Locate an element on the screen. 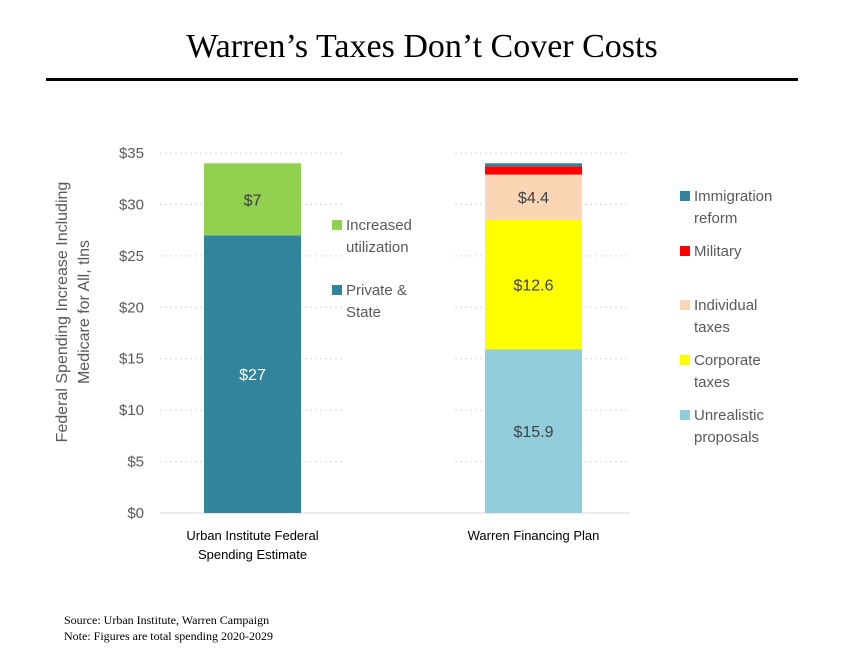  page-title: Warren’s Taxes Don’t Cover Costs is located at coordinates (422, 46).